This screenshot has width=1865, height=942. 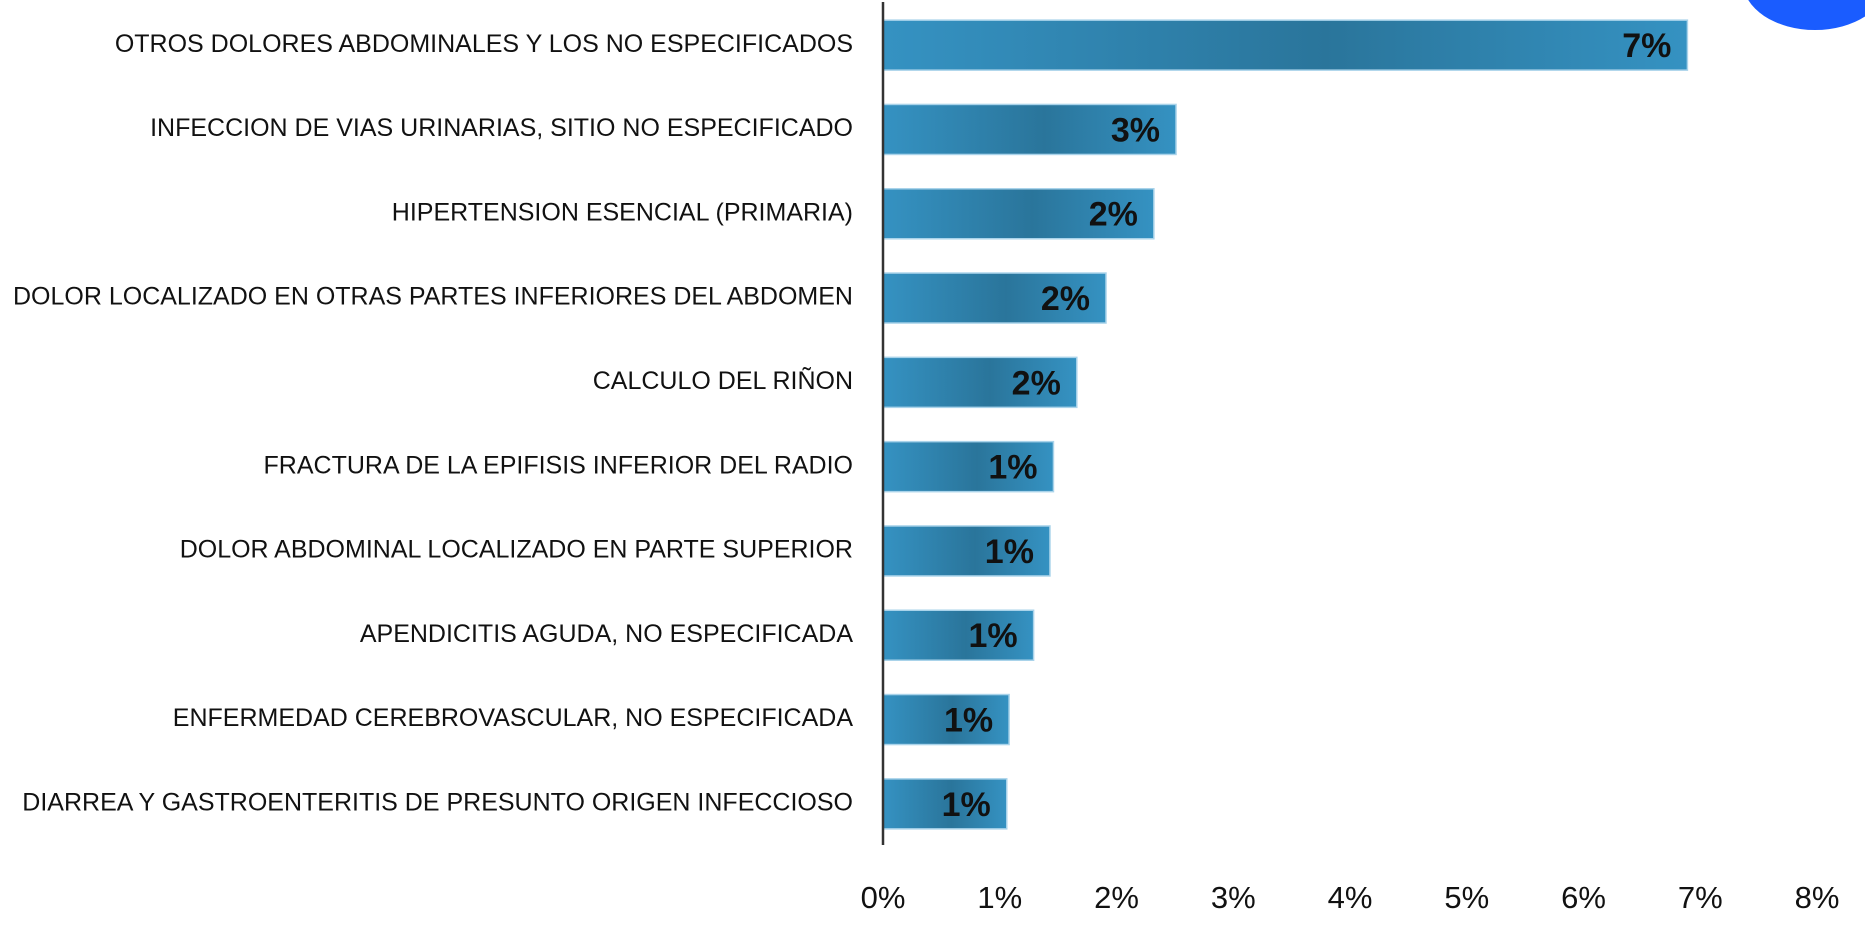 I want to click on decoration, so click(x=1806, y=15).